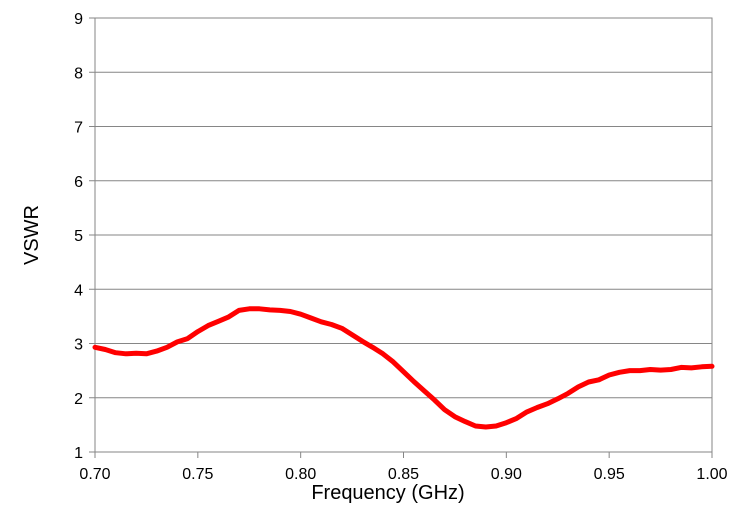 The width and height of the screenshot is (746, 531). What do you see at coordinates (300, 474) in the screenshot?
I see `x-tick-label: 0.80` at bounding box center [300, 474].